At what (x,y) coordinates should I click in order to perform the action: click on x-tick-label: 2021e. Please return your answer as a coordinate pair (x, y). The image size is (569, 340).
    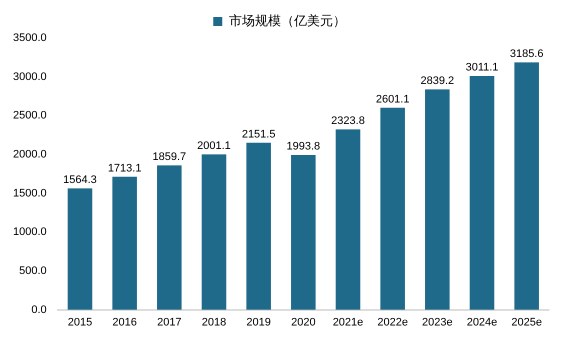
    Looking at the image, I should click on (348, 322).